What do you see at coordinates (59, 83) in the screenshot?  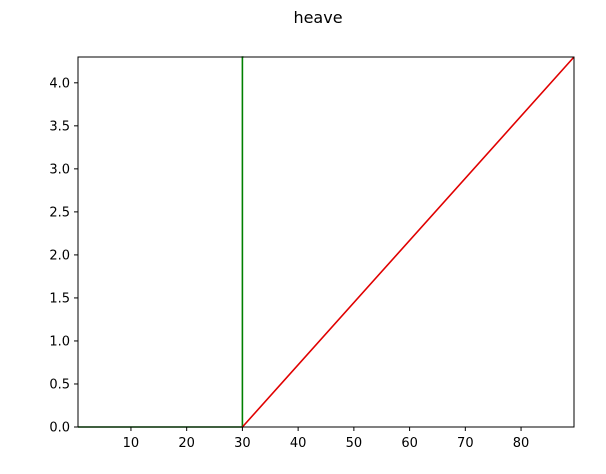 I see `y-tick-label: 4.0` at bounding box center [59, 83].